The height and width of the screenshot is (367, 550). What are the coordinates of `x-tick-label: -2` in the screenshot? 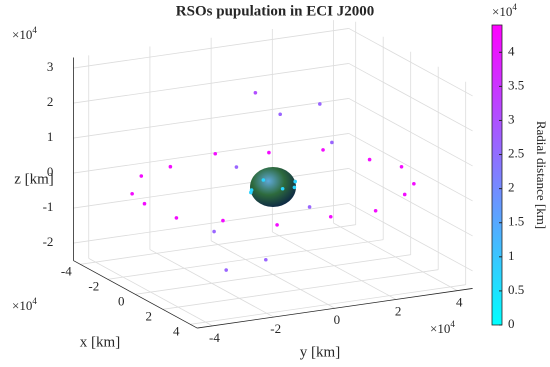 It's located at (93, 285).